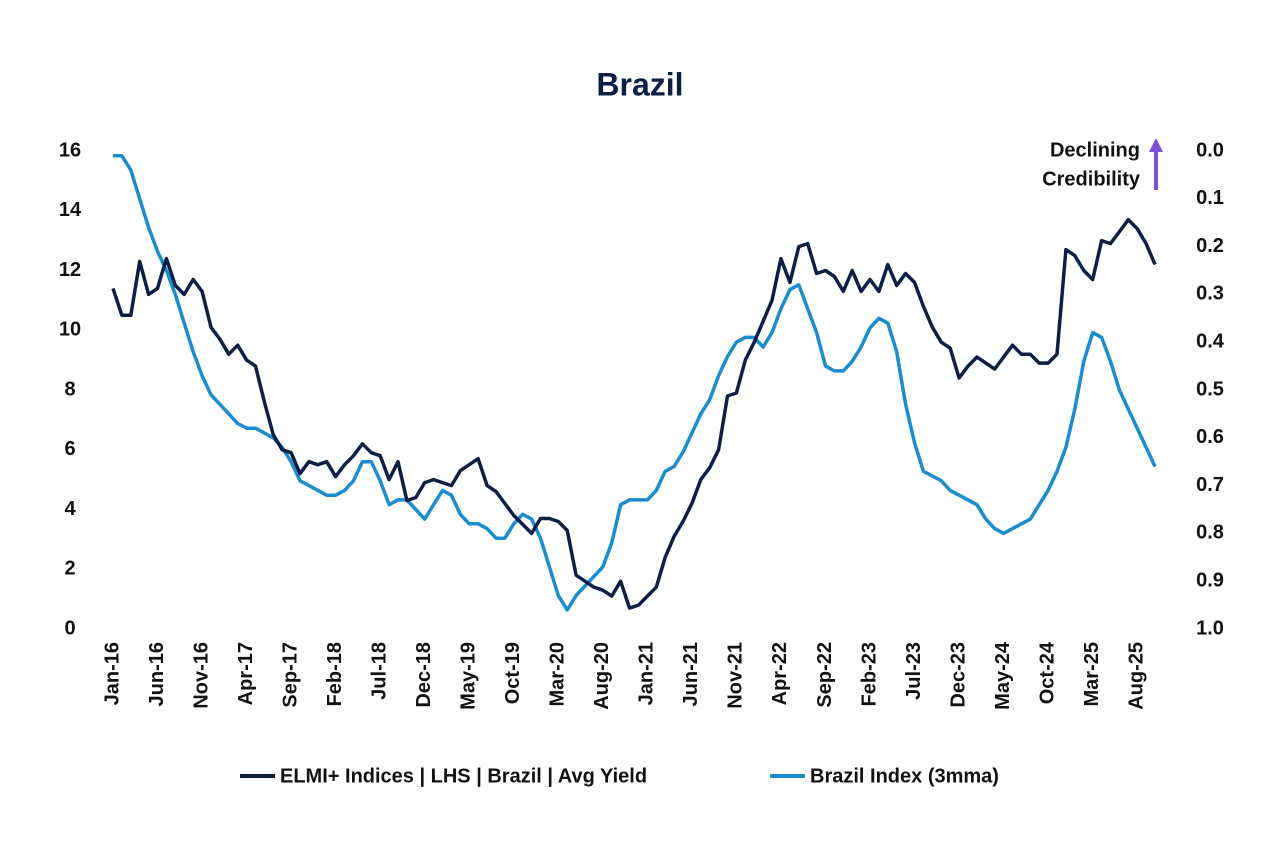 This screenshot has width=1280, height=854. I want to click on legend-label: ELMI+ Indices | LHS | Brazil | Avg Yield, so click(463, 776).